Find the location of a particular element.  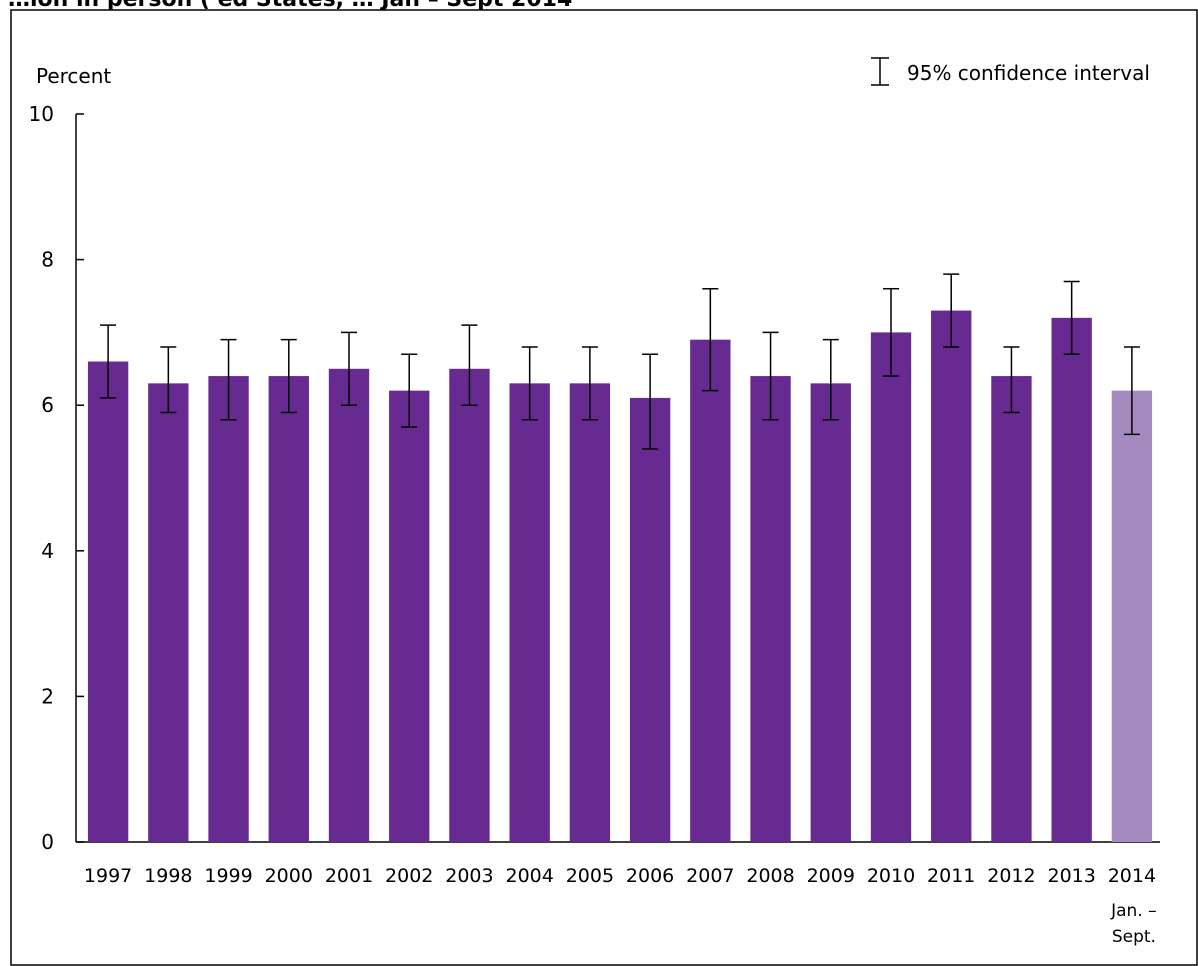

bar-2000 is located at coordinates (288, 609).